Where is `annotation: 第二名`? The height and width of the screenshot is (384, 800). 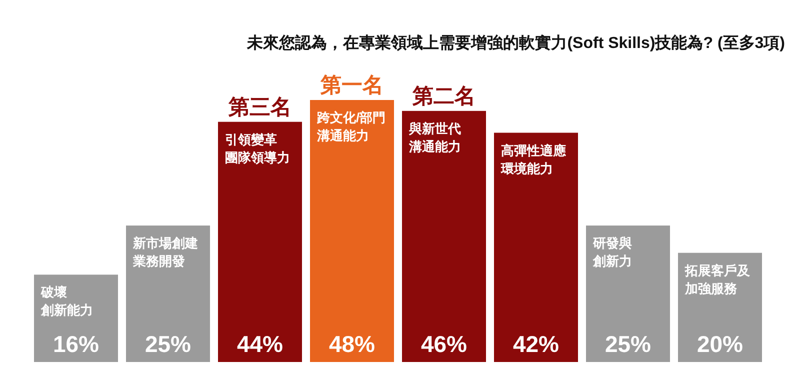
annotation: 第二名 is located at coordinates (444, 96).